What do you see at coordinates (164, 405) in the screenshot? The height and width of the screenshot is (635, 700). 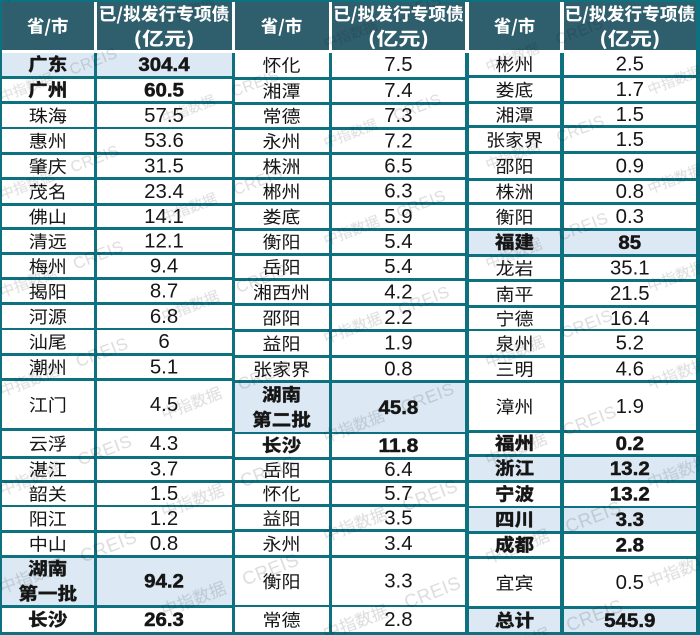 I see `svg-text: 4.5` at bounding box center [164, 405].